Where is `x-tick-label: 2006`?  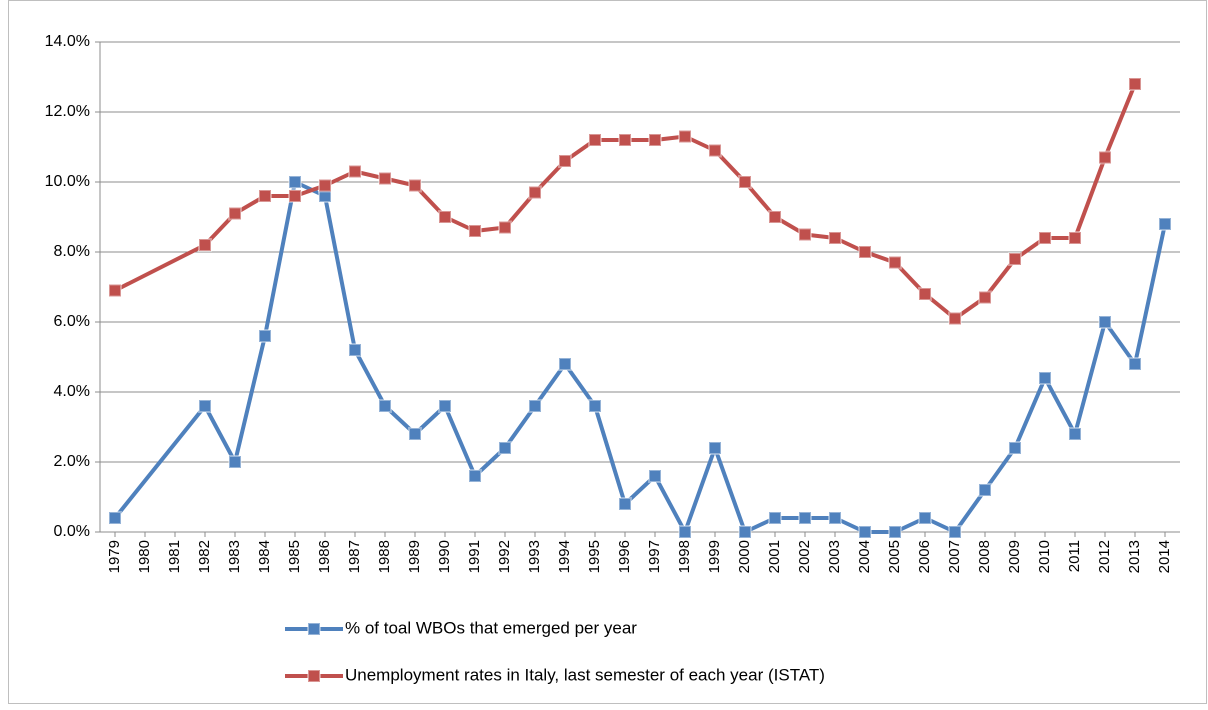 x-tick-label: 2006 is located at coordinates (924, 556).